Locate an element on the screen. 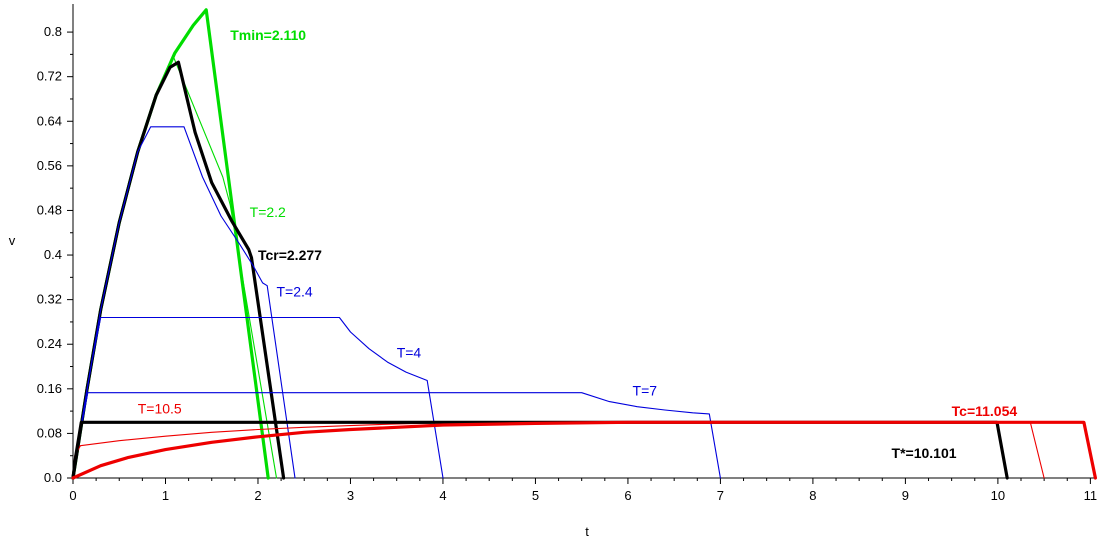 This screenshot has height=542, width=1101. x-tick-label: 4 is located at coordinates (442, 495).